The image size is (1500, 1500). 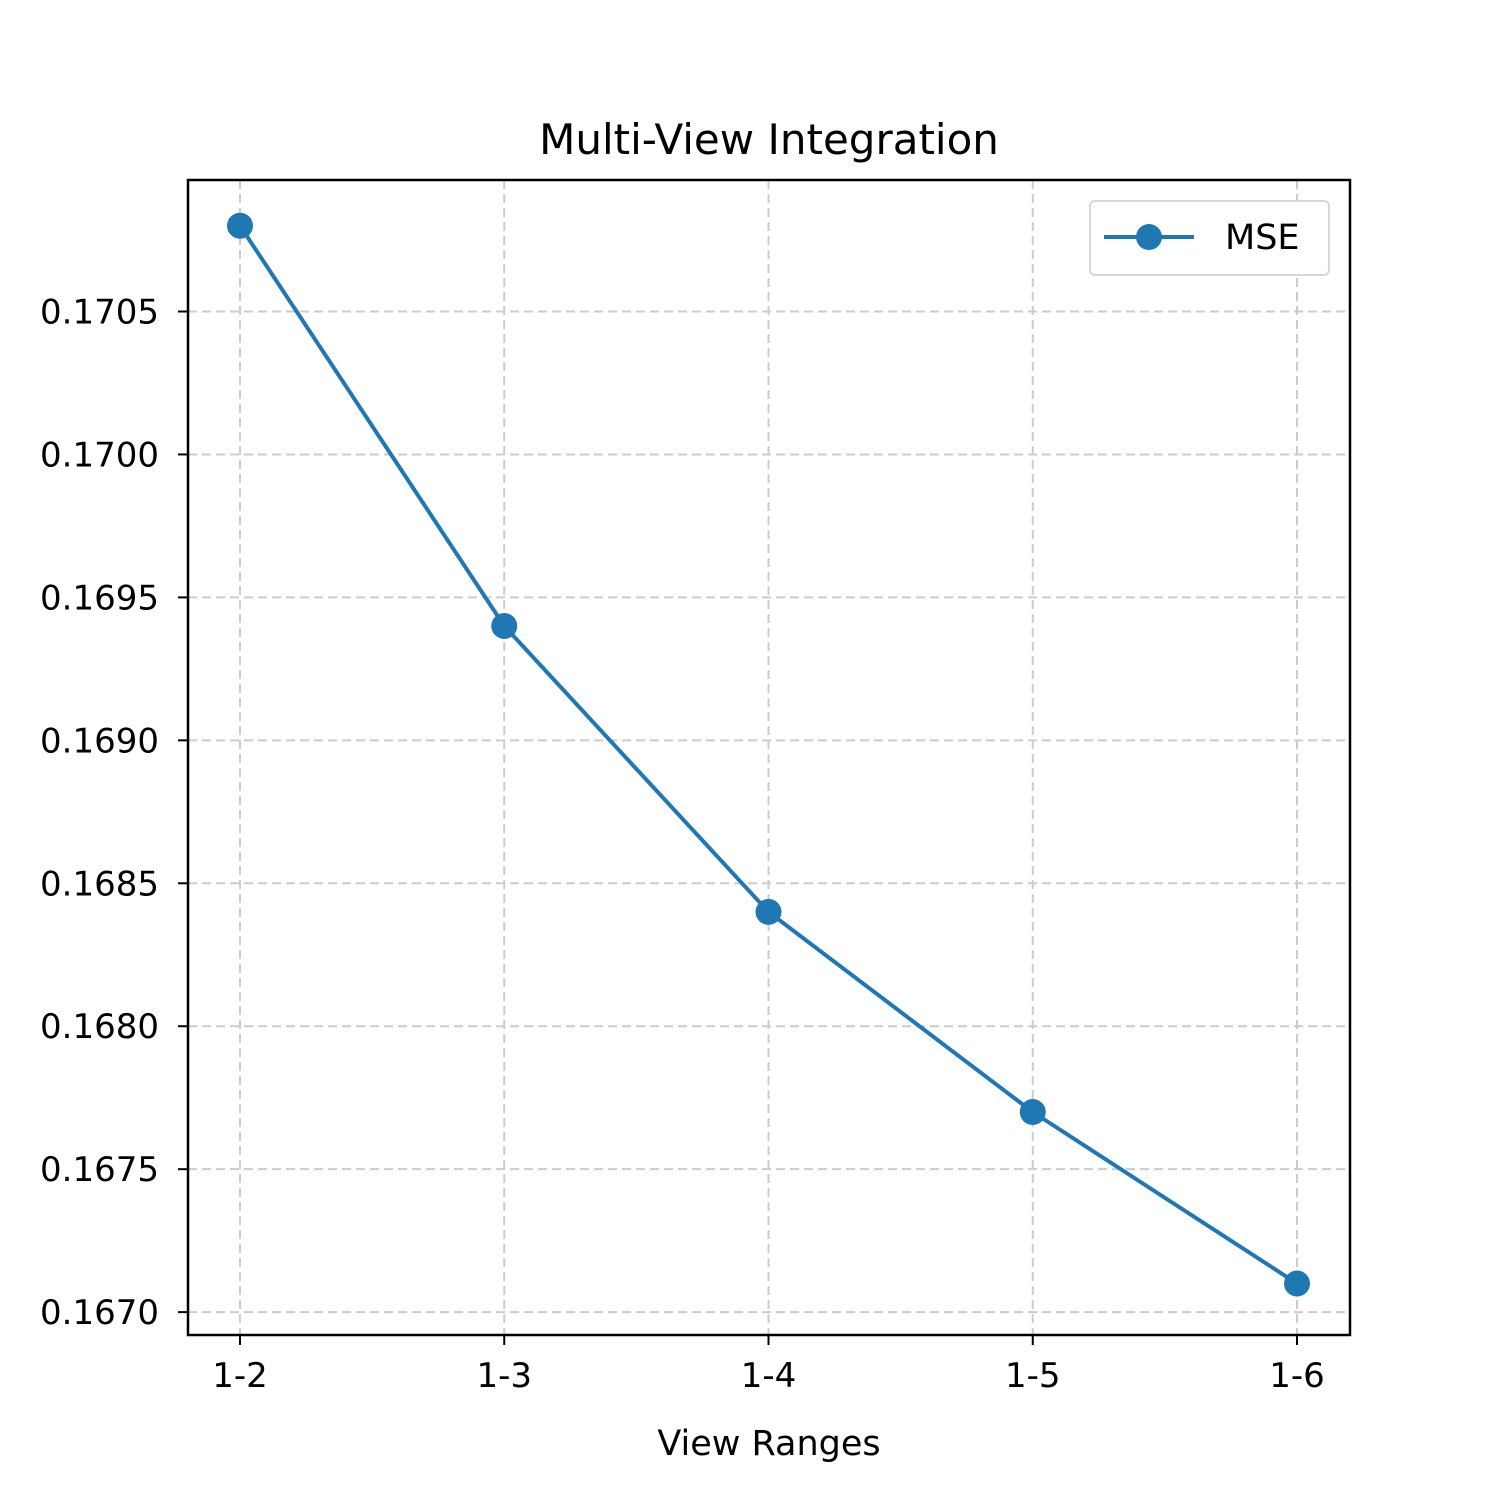 What do you see at coordinates (99, 598) in the screenshot?
I see `y-tick-label: 0.1695` at bounding box center [99, 598].